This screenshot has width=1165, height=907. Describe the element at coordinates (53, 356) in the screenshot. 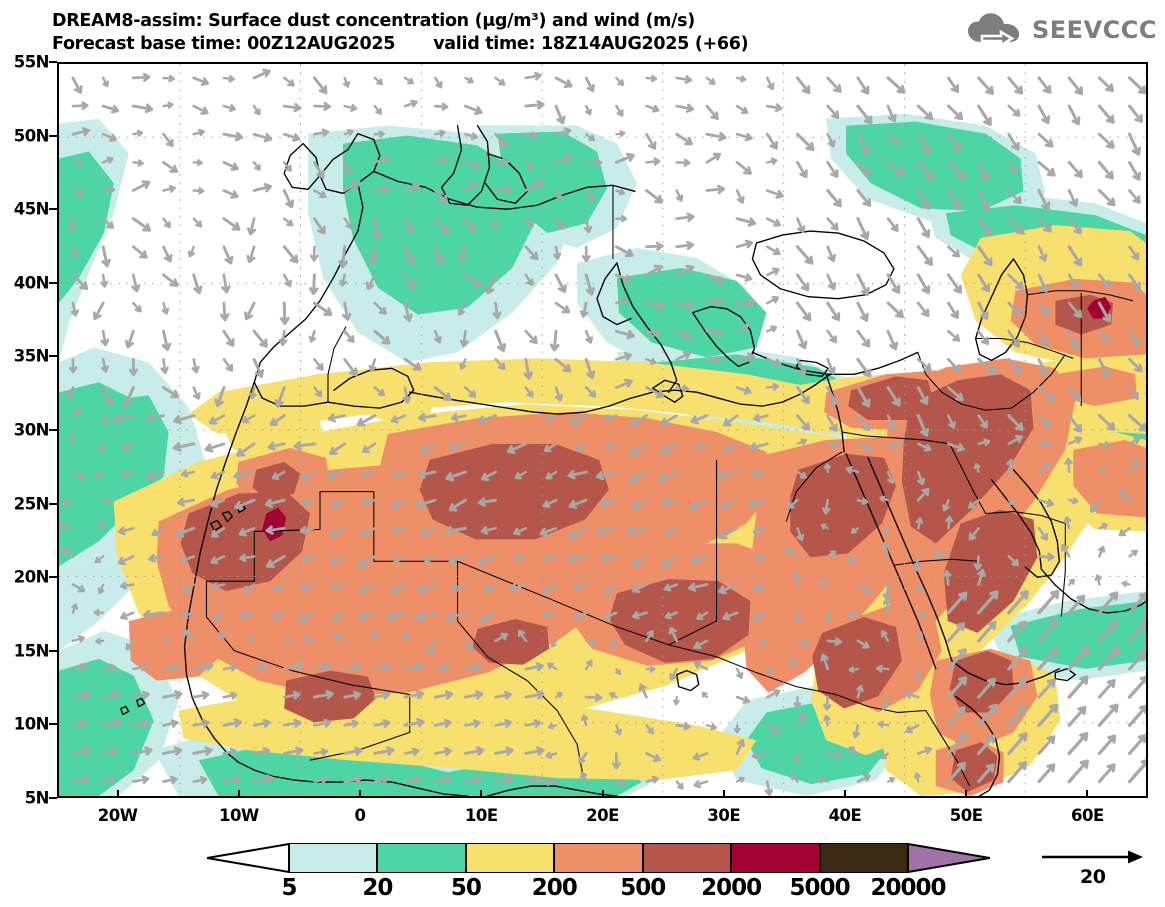

I see `y-axis-tick` at that location.